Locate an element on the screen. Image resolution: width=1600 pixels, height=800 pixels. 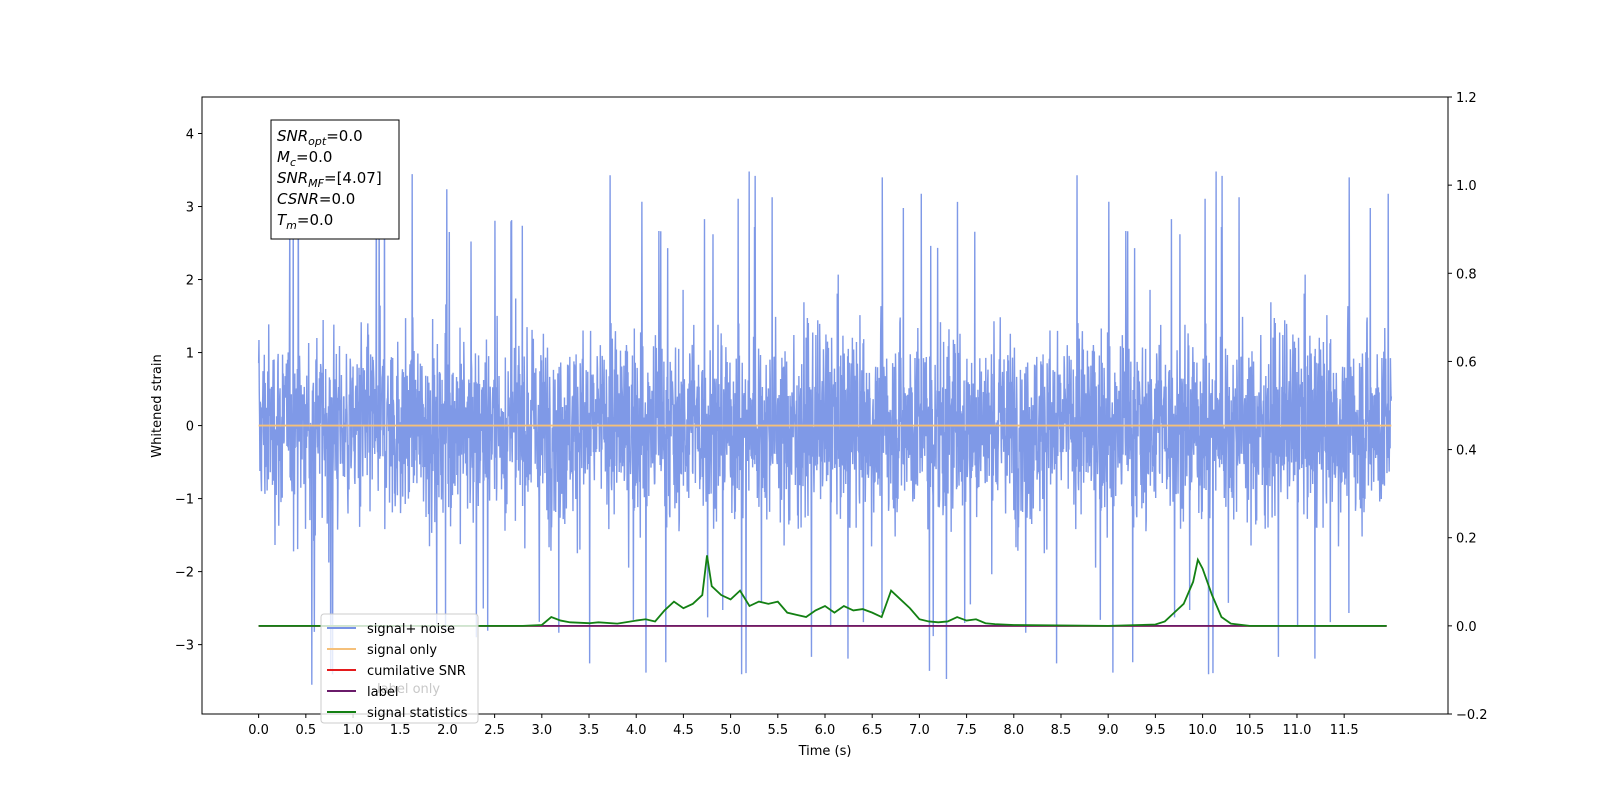
stats-line: CSNR=0.0 is located at coordinates (316, 199).